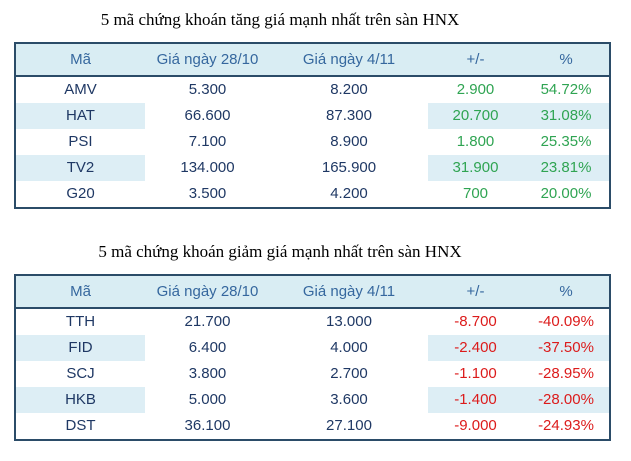 Image resolution: width=631 pixels, height=461 pixels. I want to click on price-28-10-cell: 134.000, so click(207, 167).